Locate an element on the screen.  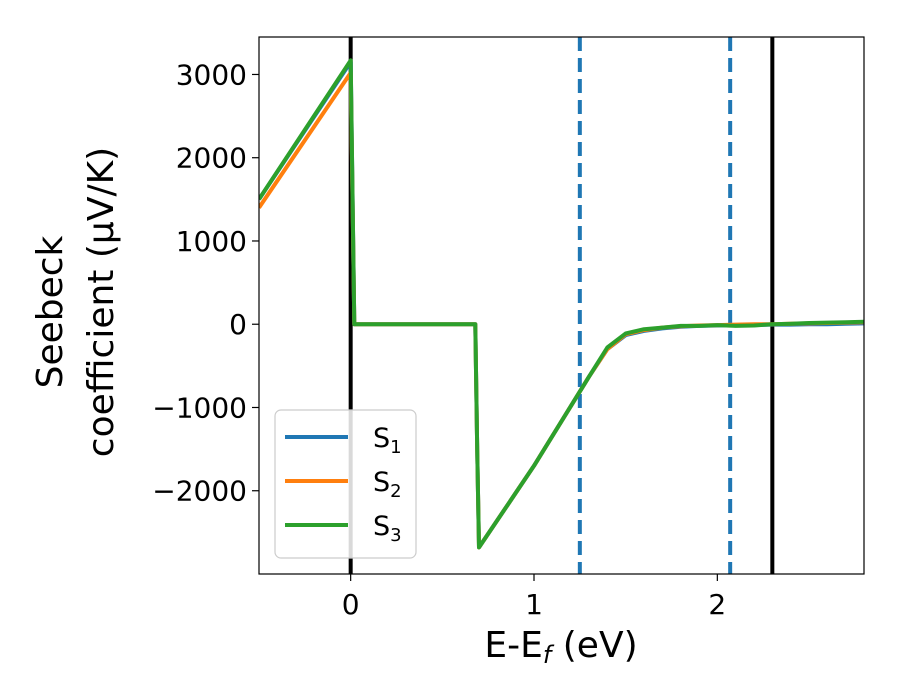
legend: S1 S2 S3 is located at coordinates (345, 484).